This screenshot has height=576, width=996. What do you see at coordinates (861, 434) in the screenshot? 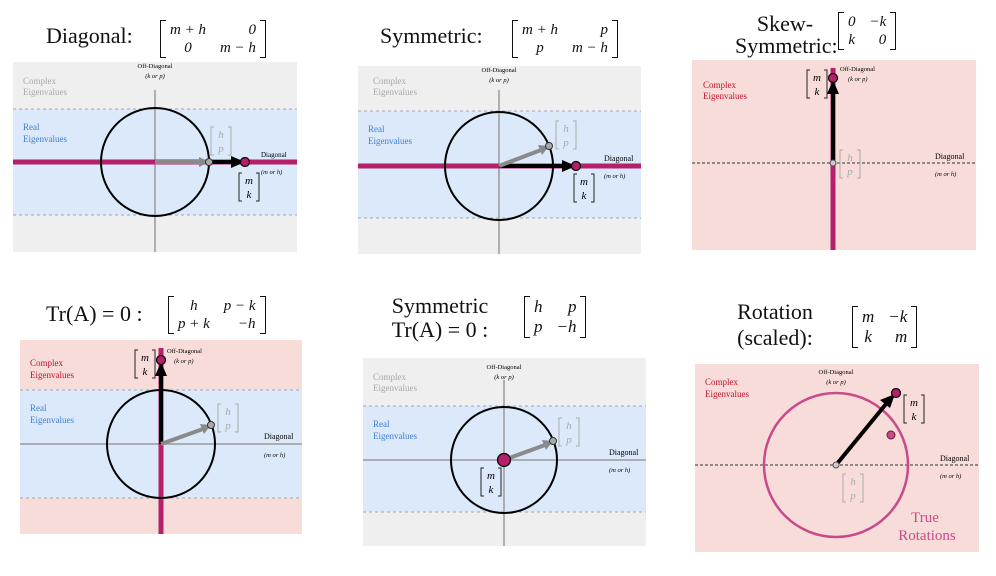
I see `mk-vector` at bounding box center [861, 434].